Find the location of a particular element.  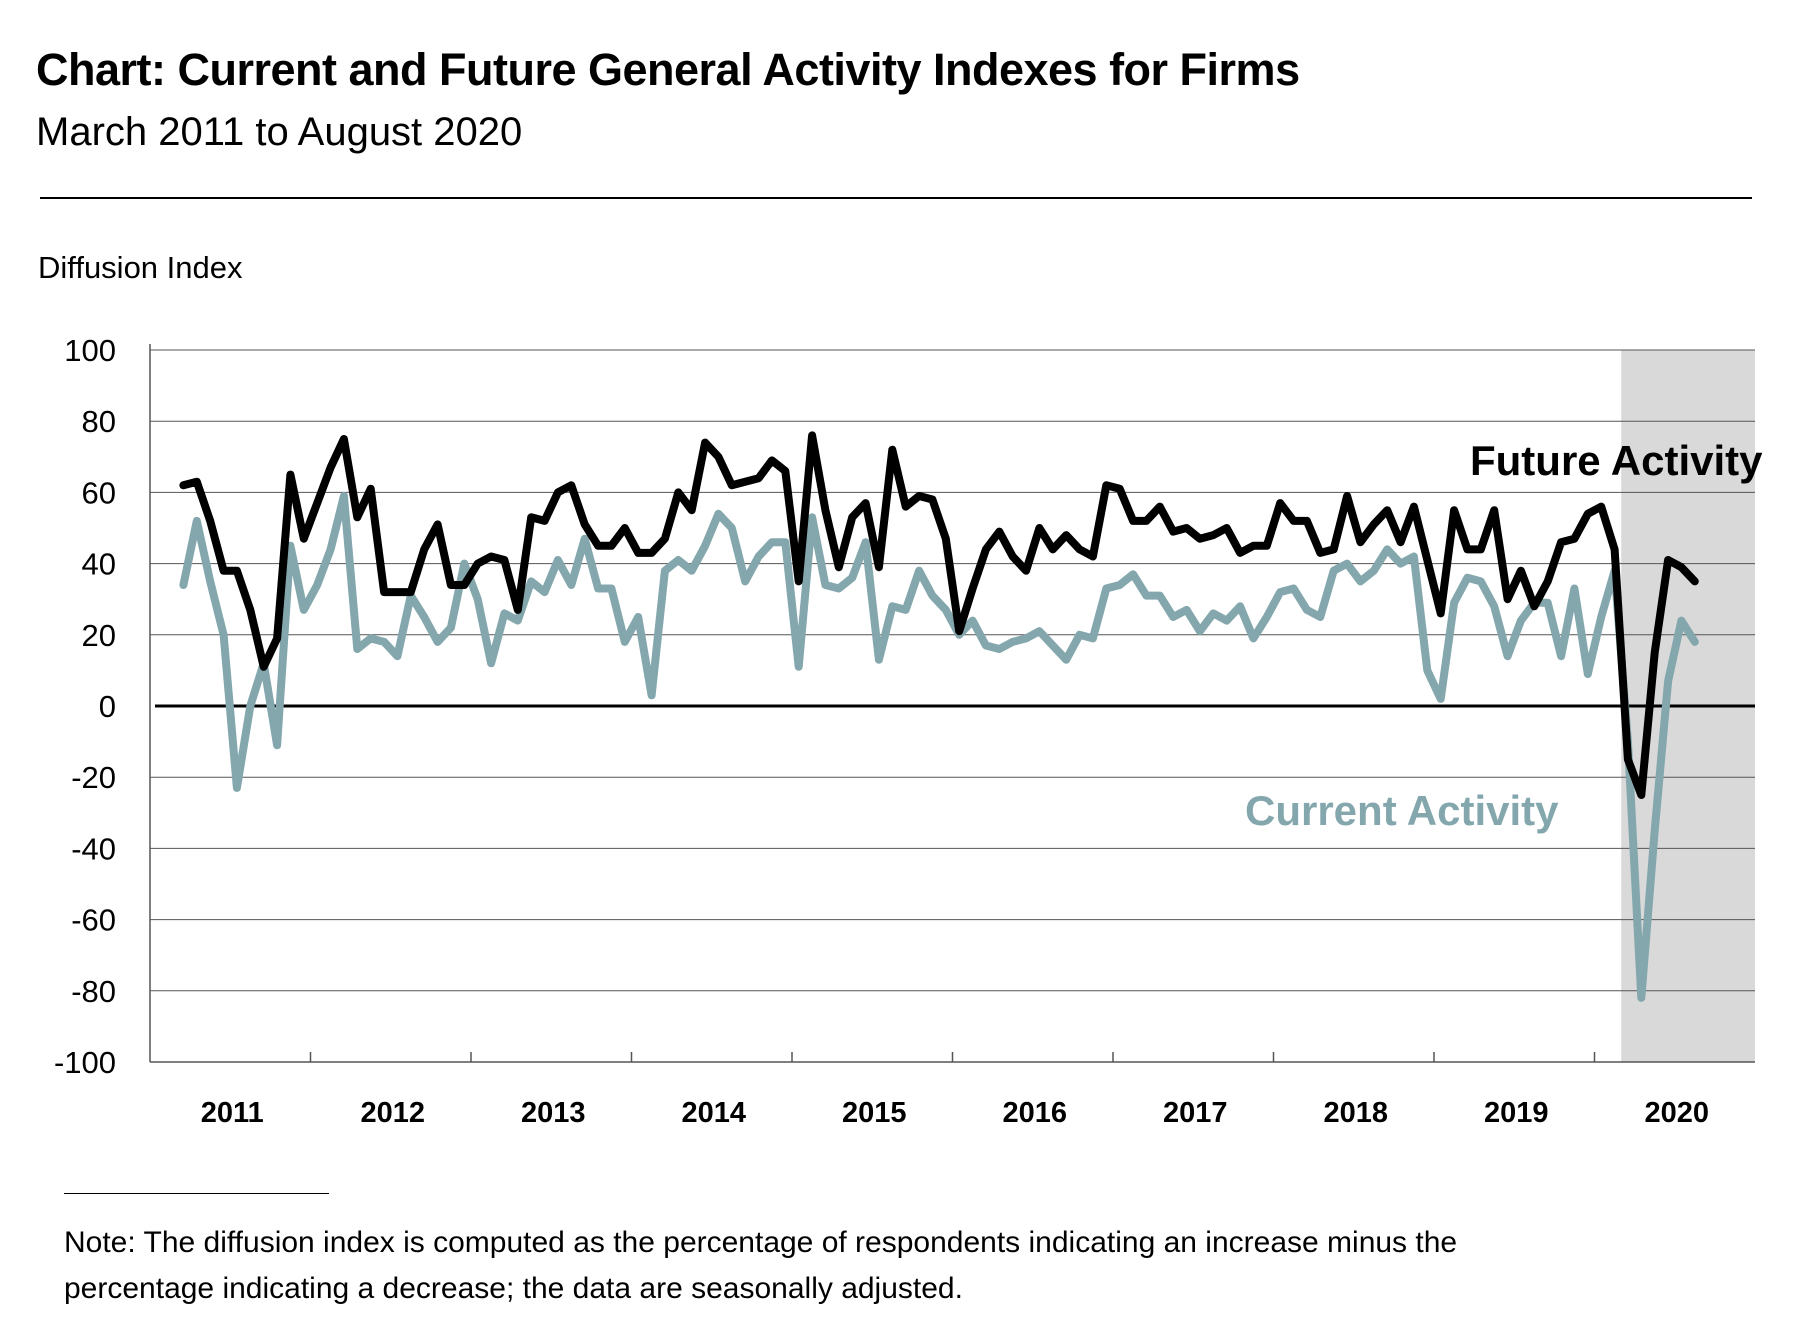

x-tick-label: 2013 is located at coordinates (553, 1113).